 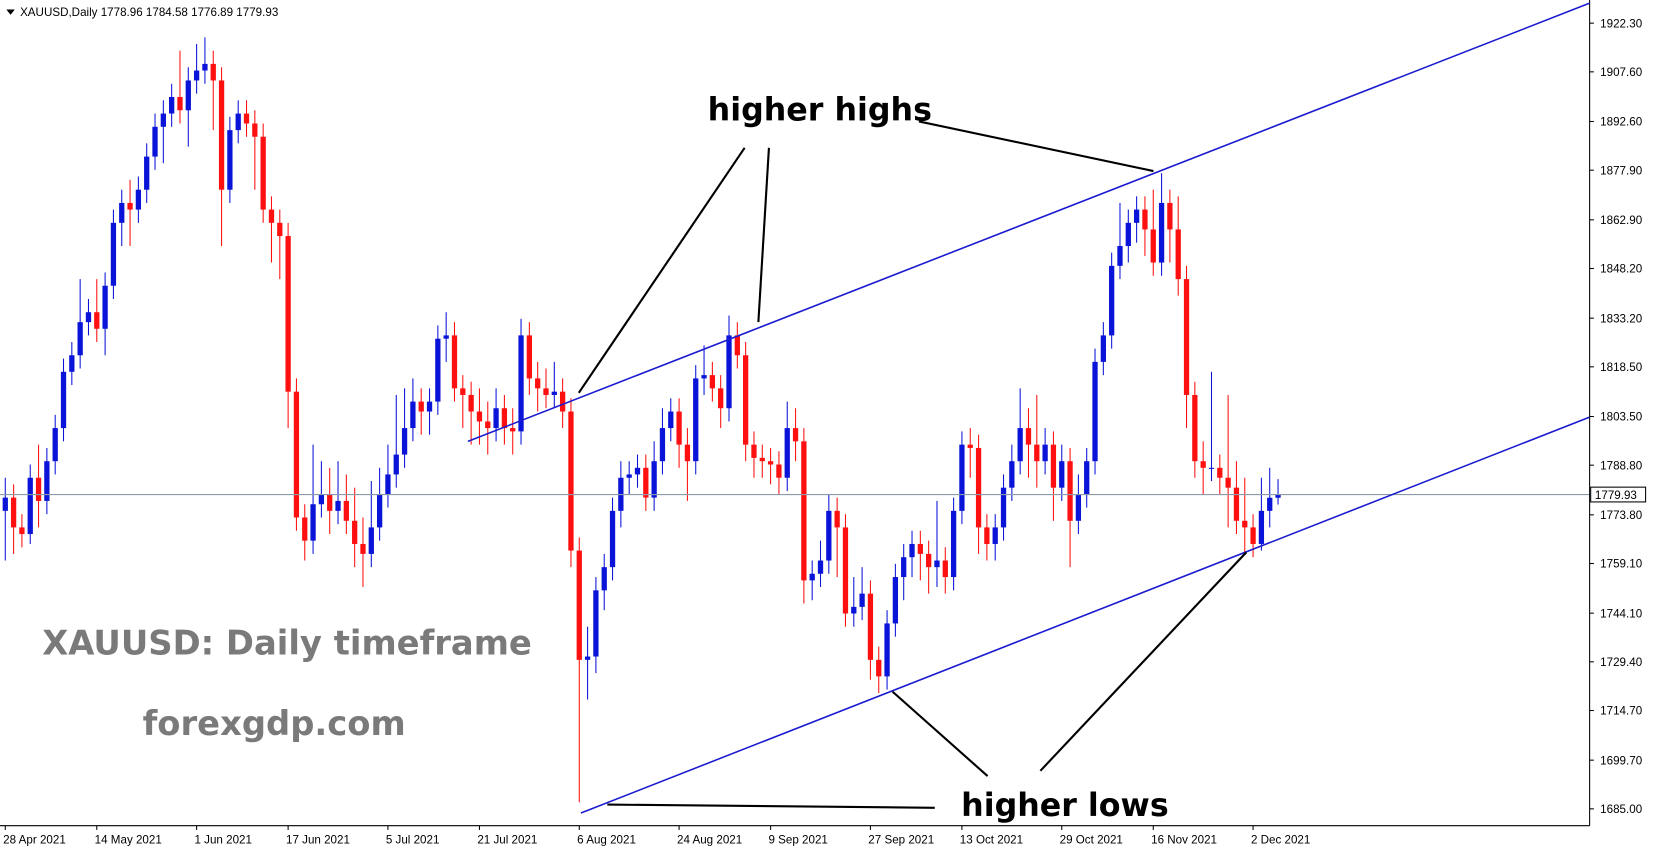 What do you see at coordinates (1621, 515) in the screenshot?
I see `y-tick-label: 1773.80` at bounding box center [1621, 515].